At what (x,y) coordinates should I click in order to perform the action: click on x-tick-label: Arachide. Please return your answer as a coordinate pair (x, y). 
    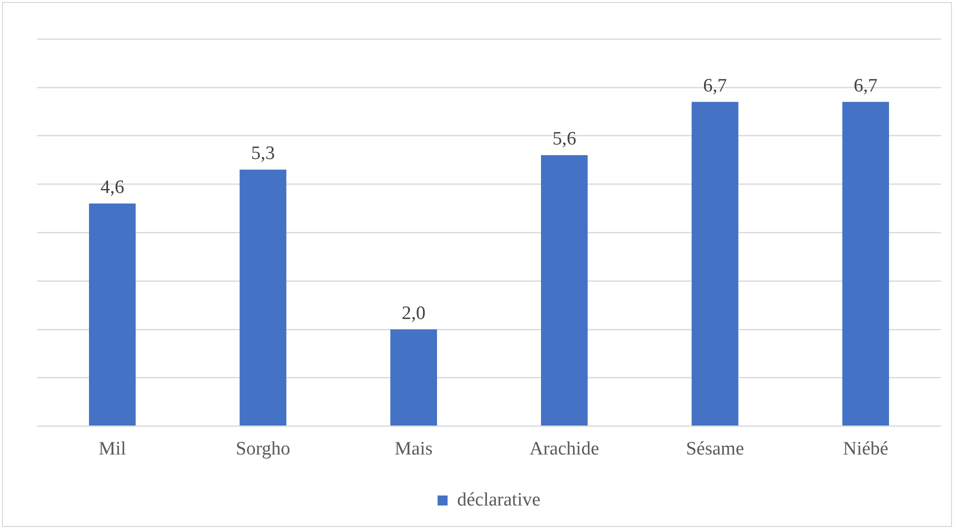
    Looking at the image, I should click on (565, 449).